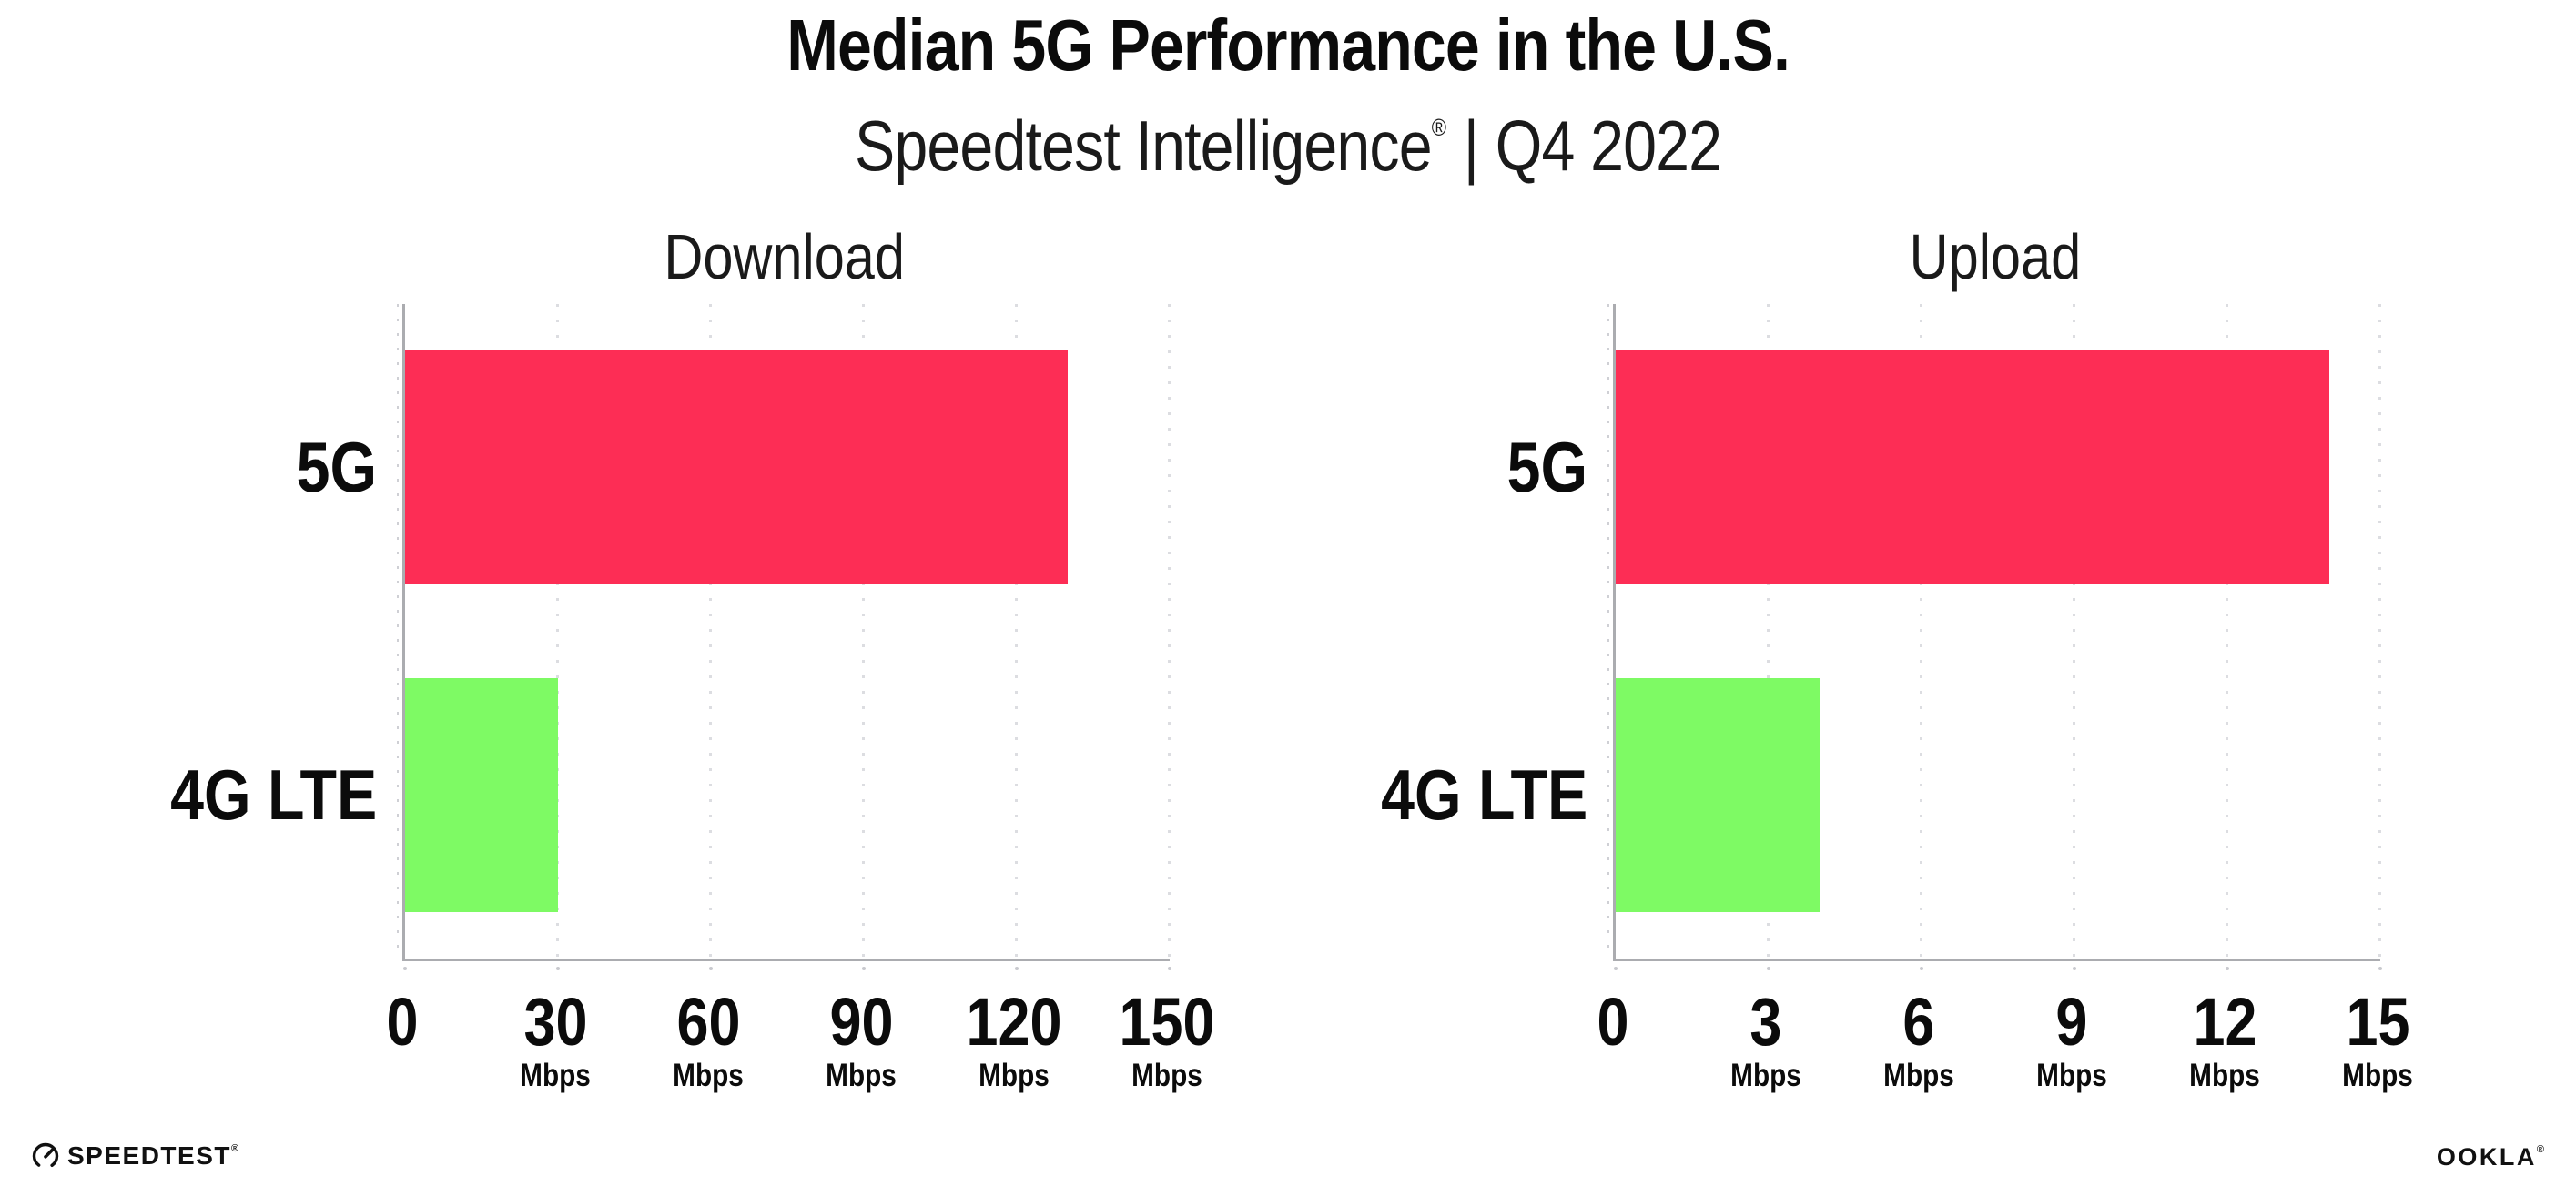 The image size is (2576, 1197). I want to click on x-tick-mark-6-upload, so click(1921, 969).